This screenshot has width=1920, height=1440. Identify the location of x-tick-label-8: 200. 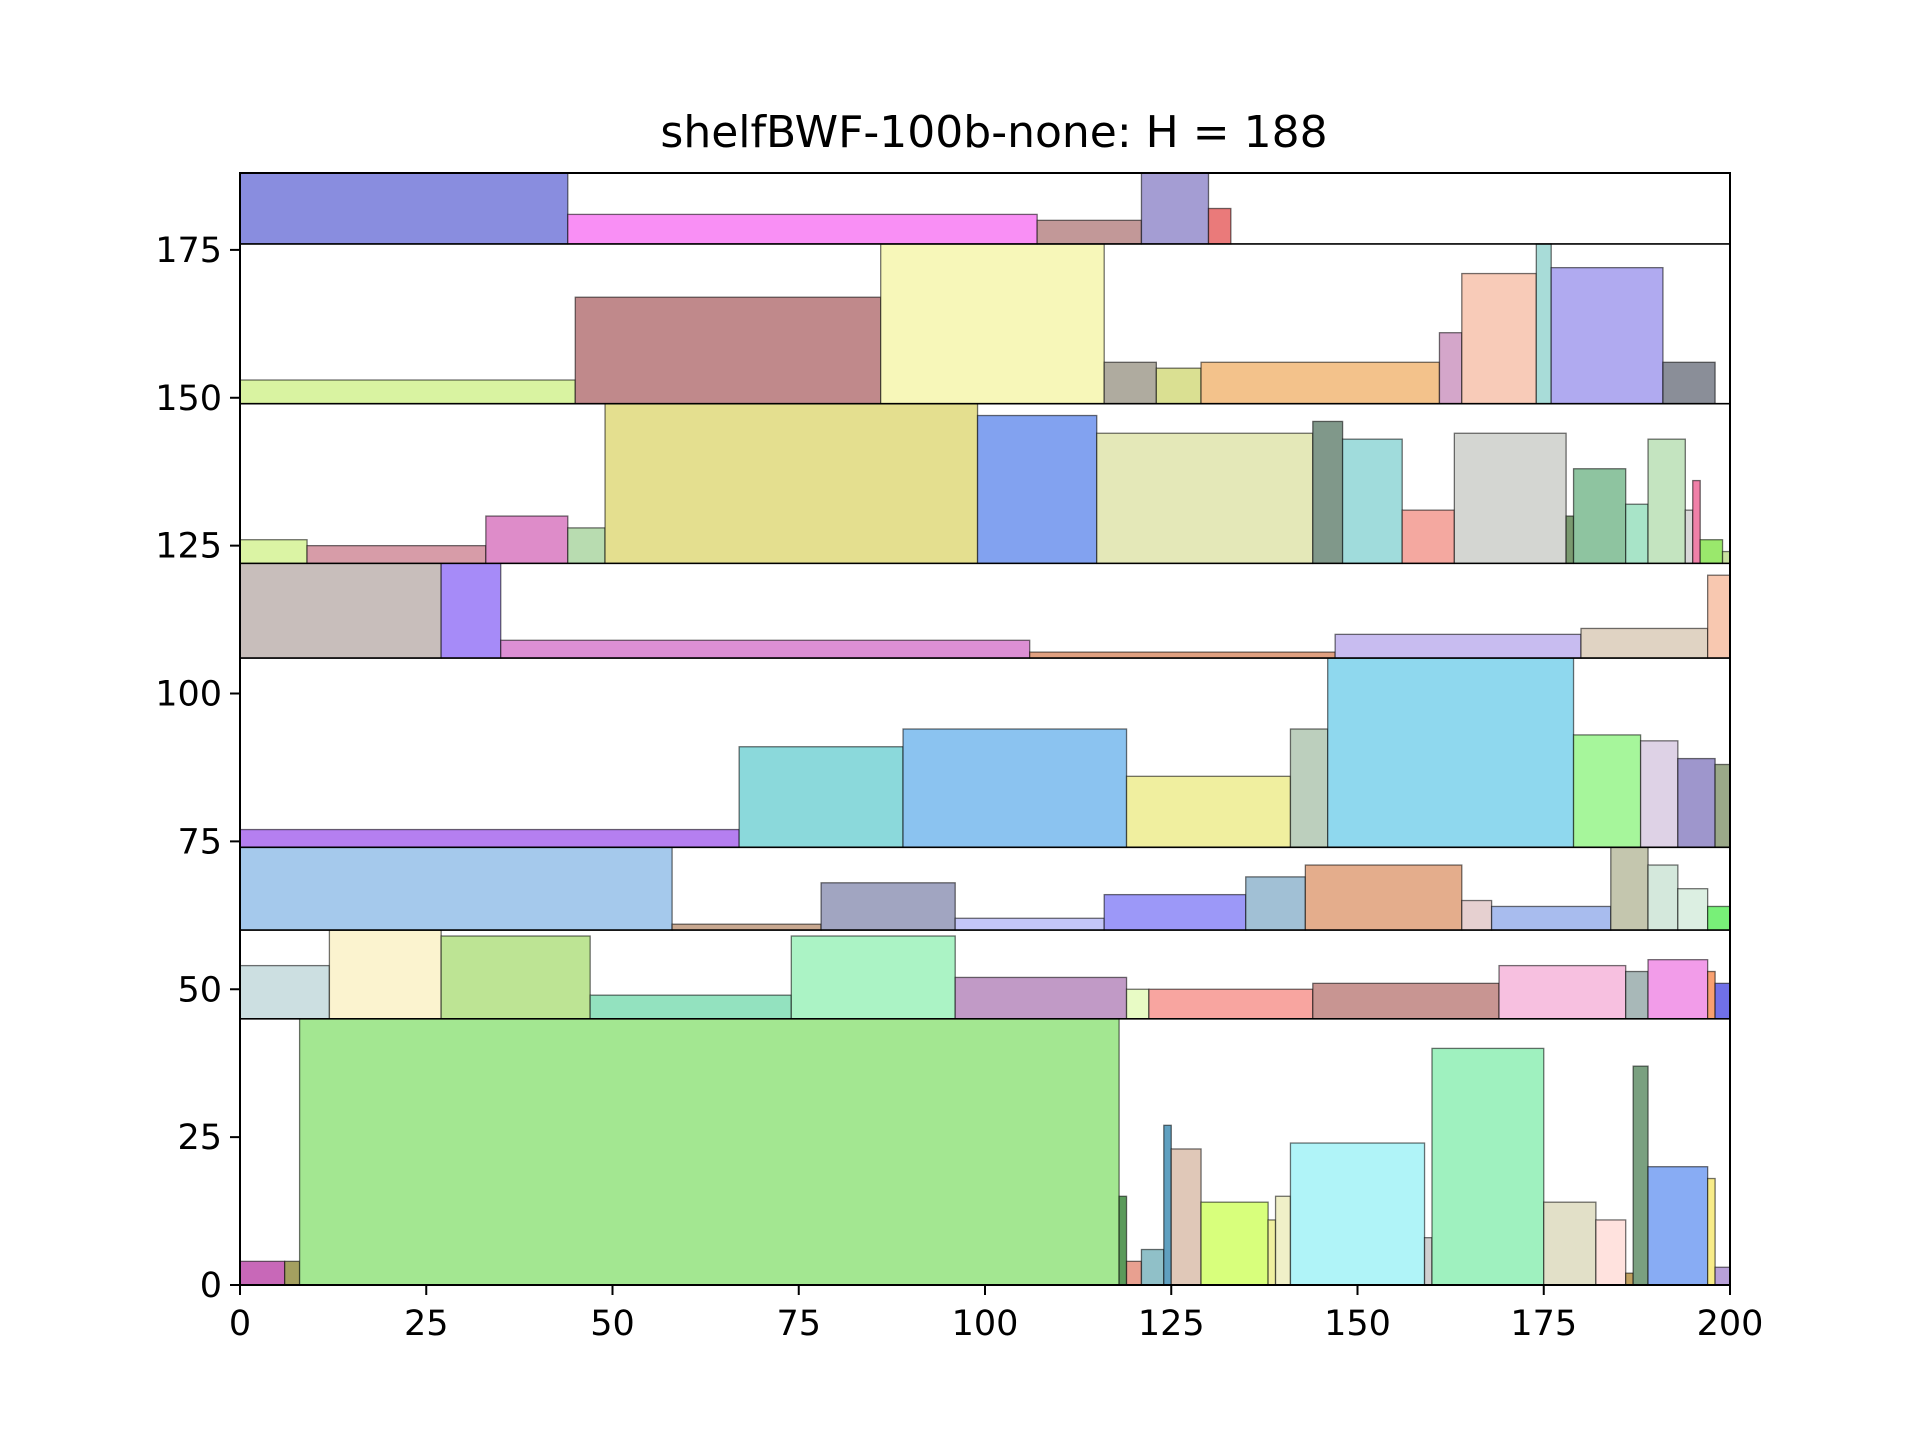
(1730, 1324).